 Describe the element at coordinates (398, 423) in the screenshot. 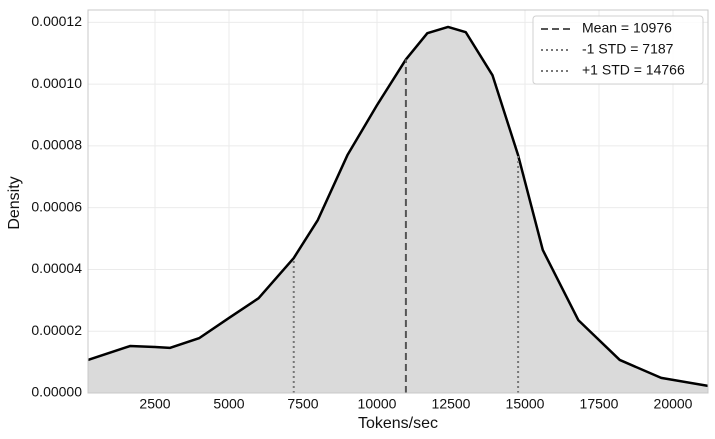

I see `x-axis-label: Tokens/sec` at that location.